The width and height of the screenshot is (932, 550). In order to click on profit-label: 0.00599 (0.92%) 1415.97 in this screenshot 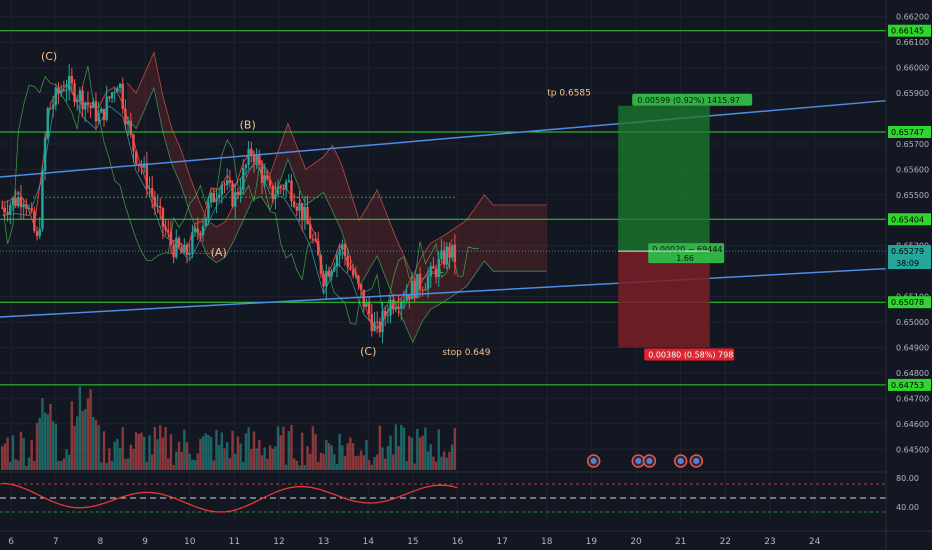, I will do `click(688, 100)`.